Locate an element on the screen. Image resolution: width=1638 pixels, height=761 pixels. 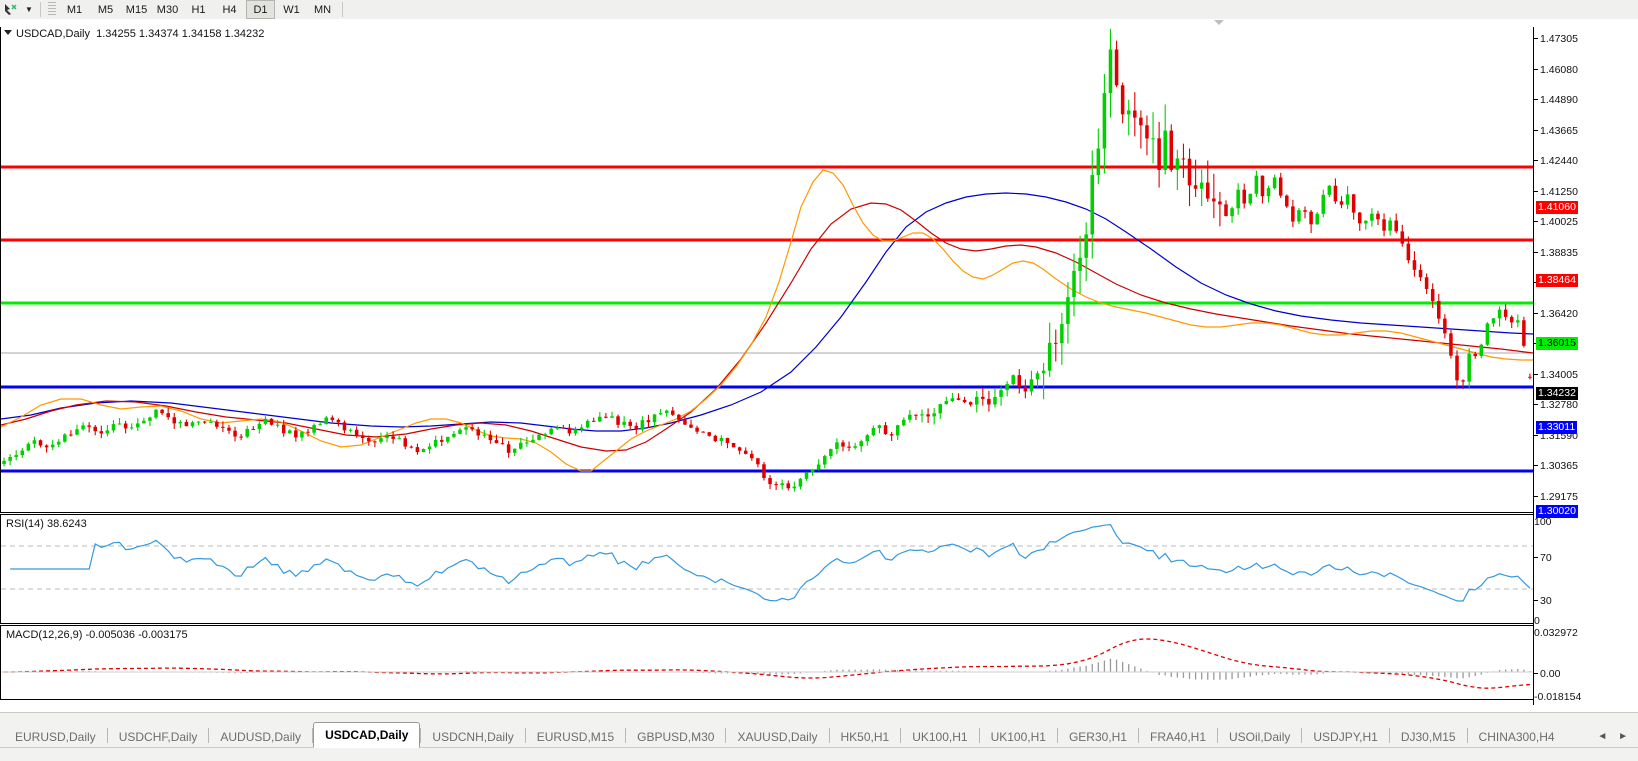
price-tick-1-38835: 1.38835 is located at coordinates (1556, 253).